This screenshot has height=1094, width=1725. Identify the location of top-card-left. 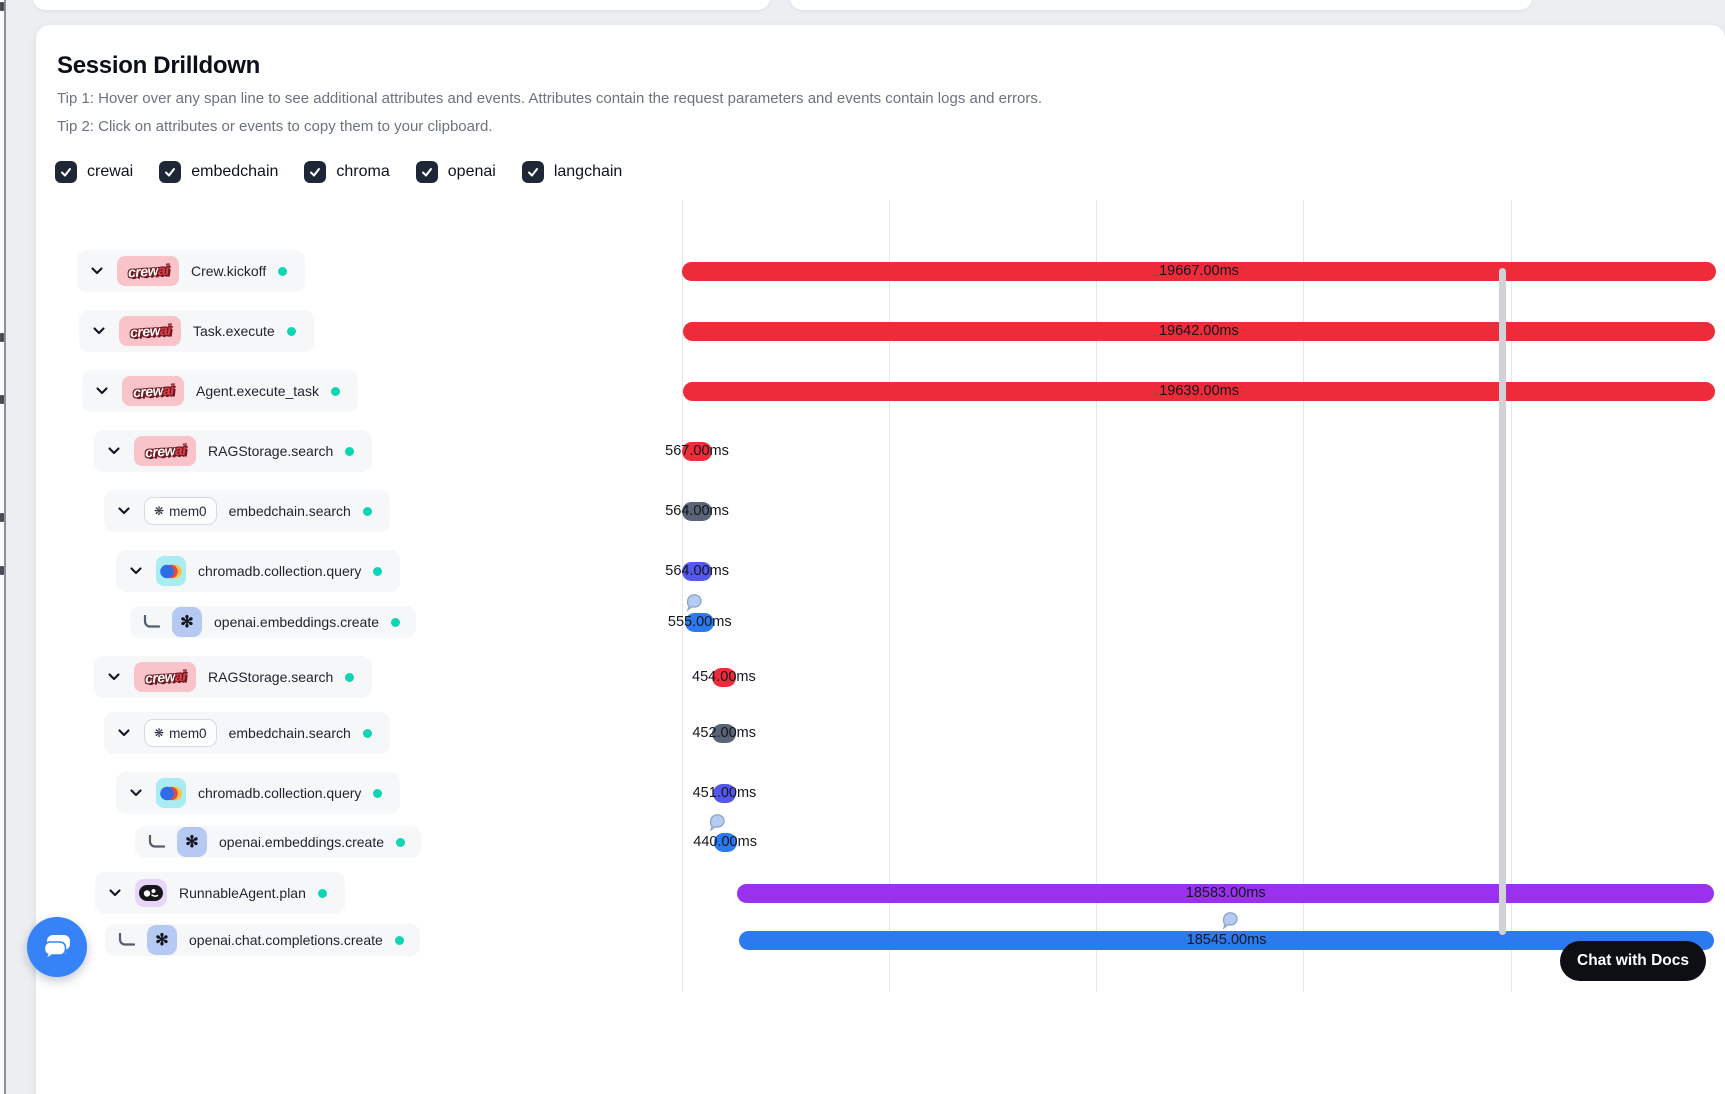
(401, 5).